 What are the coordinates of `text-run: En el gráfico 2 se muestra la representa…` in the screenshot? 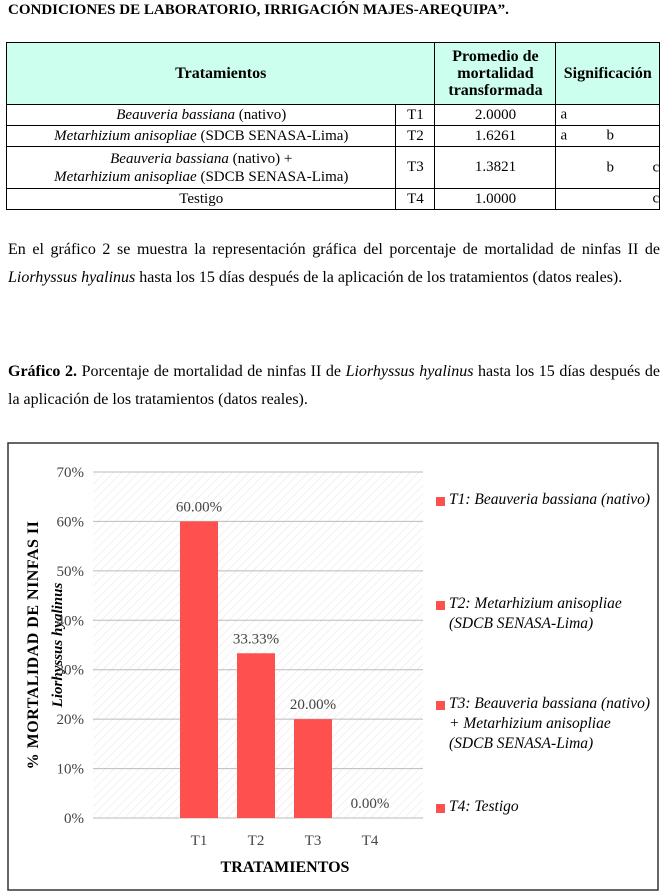 It's located at (334, 249).